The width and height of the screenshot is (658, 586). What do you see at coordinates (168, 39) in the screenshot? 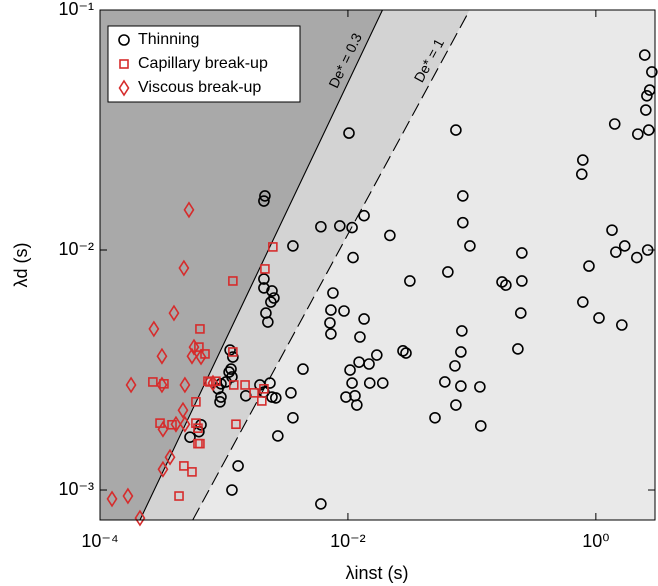
I see `legend-label: Thinning` at bounding box center [168, 39].